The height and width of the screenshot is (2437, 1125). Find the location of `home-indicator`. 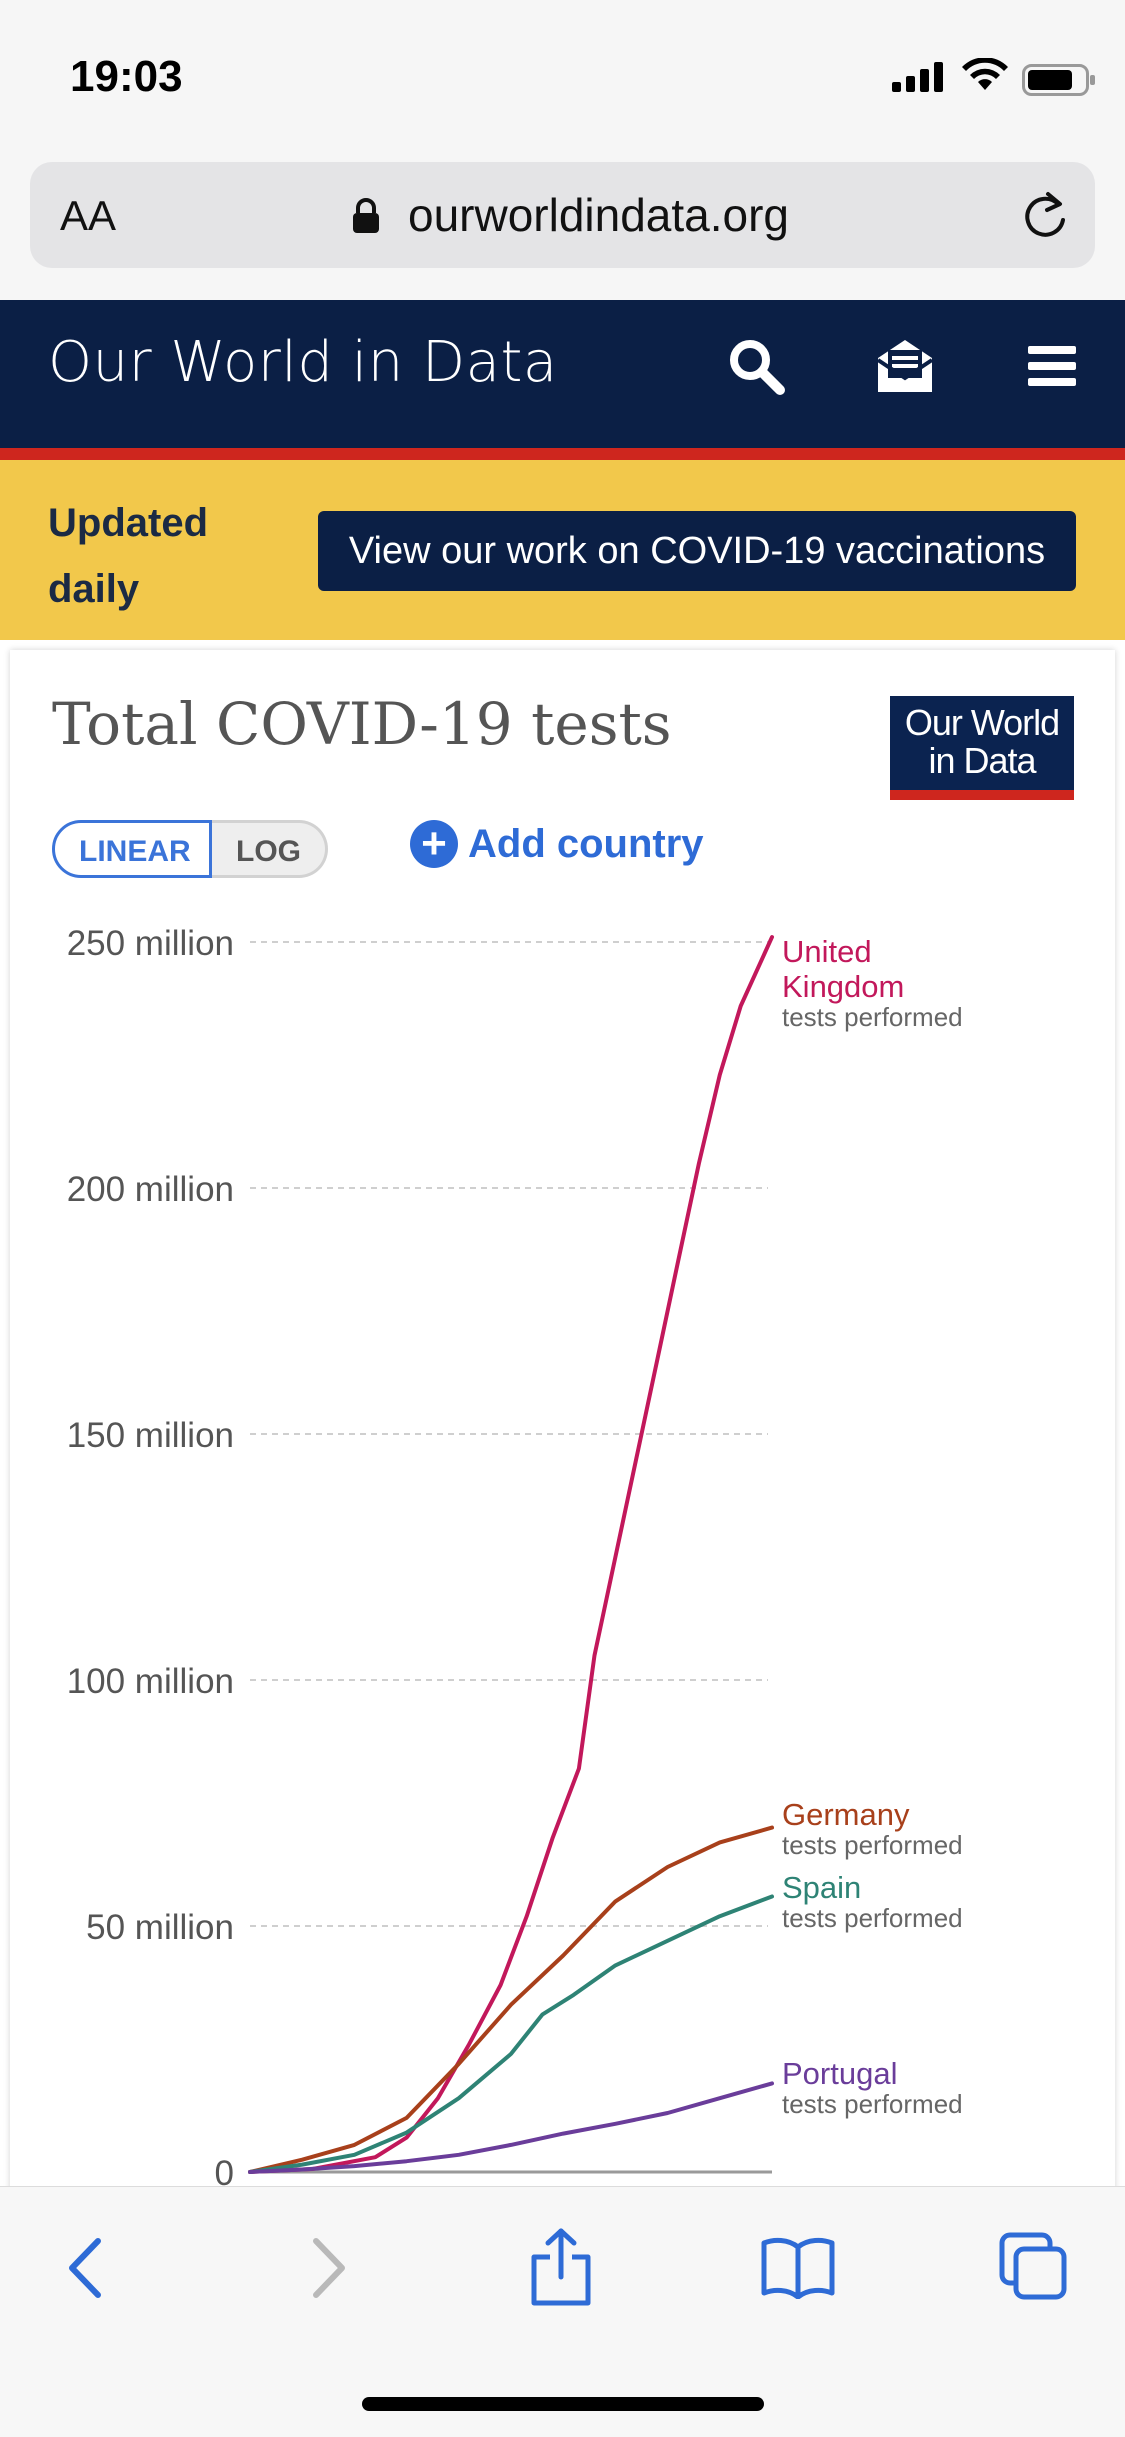

home-indicator is located at coordinates (563, 2404).